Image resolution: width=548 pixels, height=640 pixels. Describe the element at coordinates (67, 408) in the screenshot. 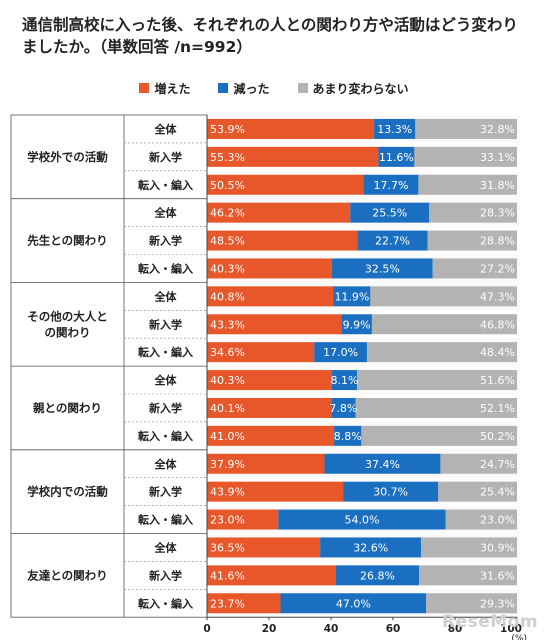

I see `group-label: 親との関わり` at that location.